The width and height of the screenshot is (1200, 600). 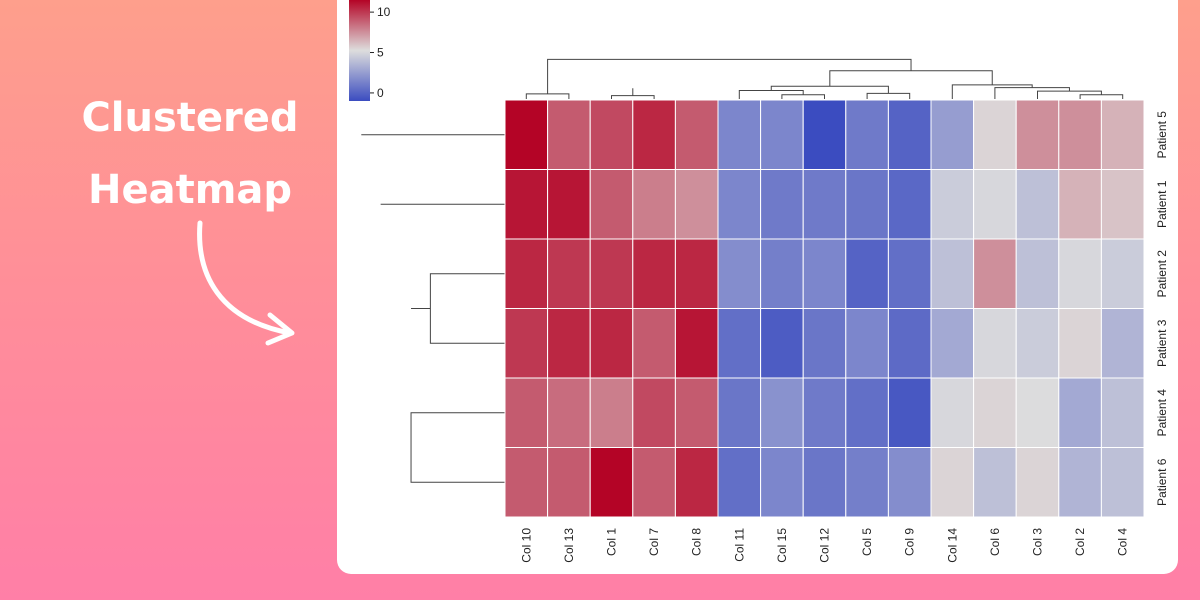 What do you see at coordinates (190, 118) in the screenshot?
I see `headline-line-1: Clustered` at bounding box center [190, 118].